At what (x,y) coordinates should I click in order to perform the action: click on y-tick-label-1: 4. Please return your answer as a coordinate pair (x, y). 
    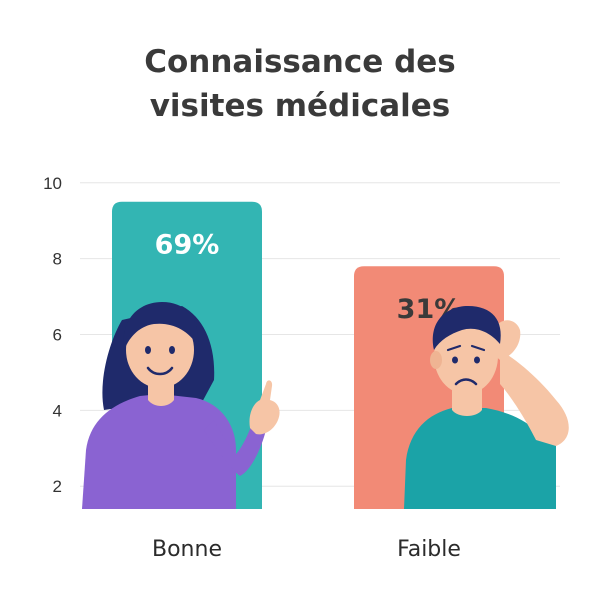
    Looking at the image, I should click on (57, 410).